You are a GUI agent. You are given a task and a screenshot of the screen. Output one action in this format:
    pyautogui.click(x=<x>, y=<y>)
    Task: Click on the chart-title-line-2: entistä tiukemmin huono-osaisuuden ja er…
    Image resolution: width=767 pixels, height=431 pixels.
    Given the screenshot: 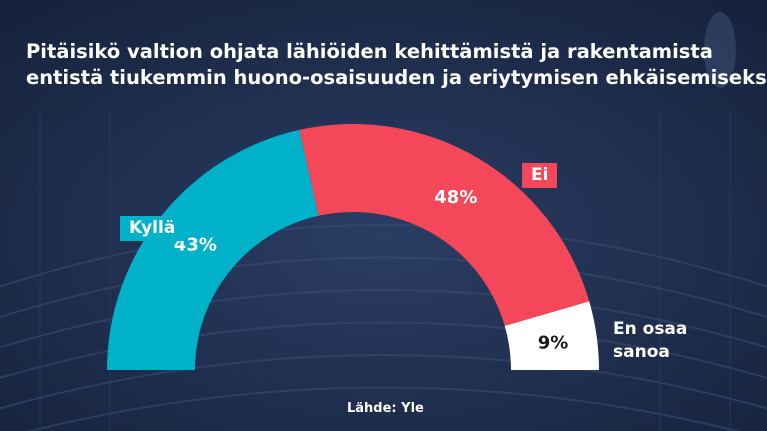 What is the action you would take?
    pyautogui.click(x=396, y=77)
    